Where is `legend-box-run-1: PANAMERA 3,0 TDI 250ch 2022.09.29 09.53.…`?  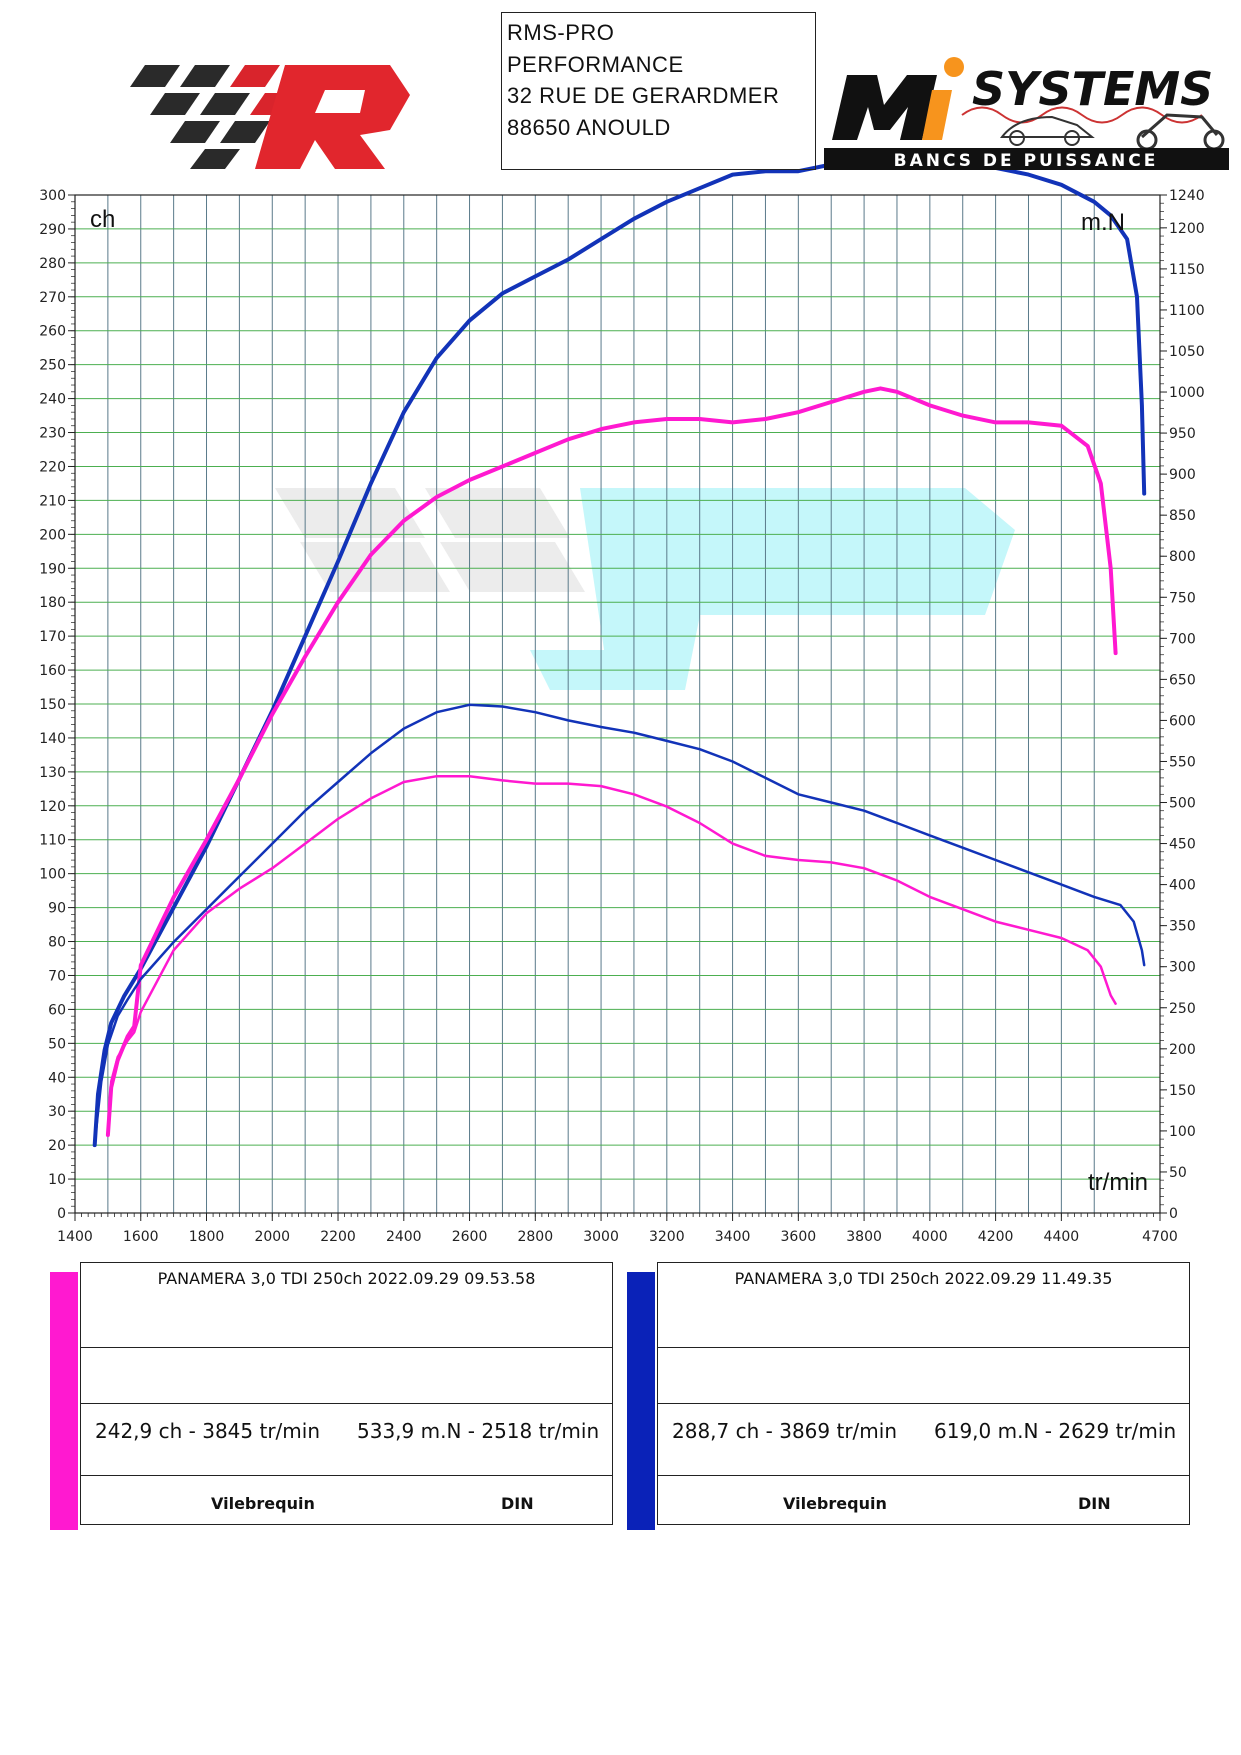 legend-box-run-1: PANAMERA 3,0 TDI 250ch 2022.09.29 09.53.… is located at coordinates (346, 1393).